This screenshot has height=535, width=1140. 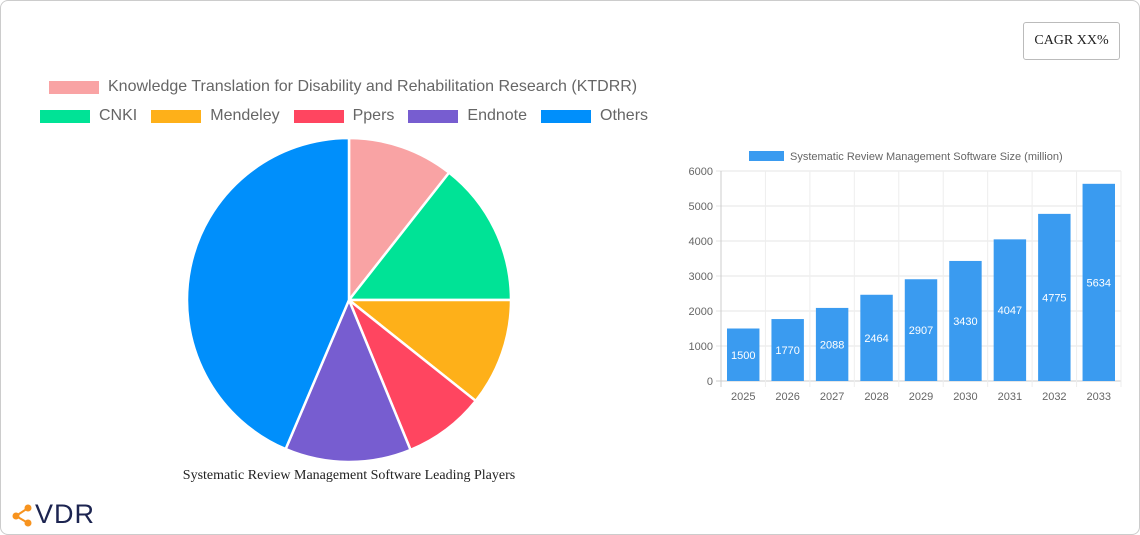 I want to click on x-tick-label: 2029, so click(x=921, y=397).